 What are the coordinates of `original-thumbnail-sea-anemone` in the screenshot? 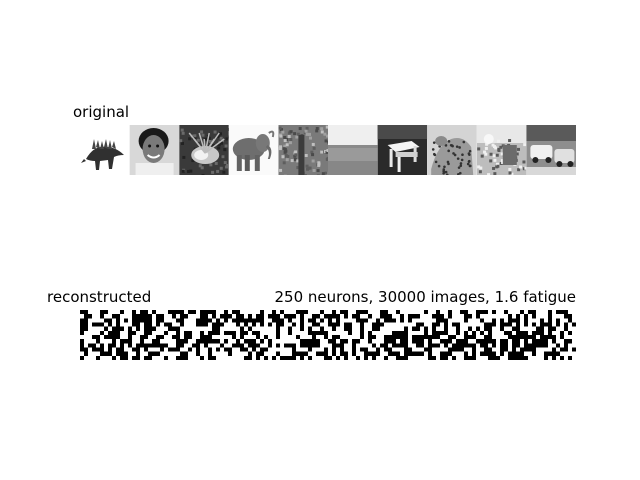 It's located at (205, 150).